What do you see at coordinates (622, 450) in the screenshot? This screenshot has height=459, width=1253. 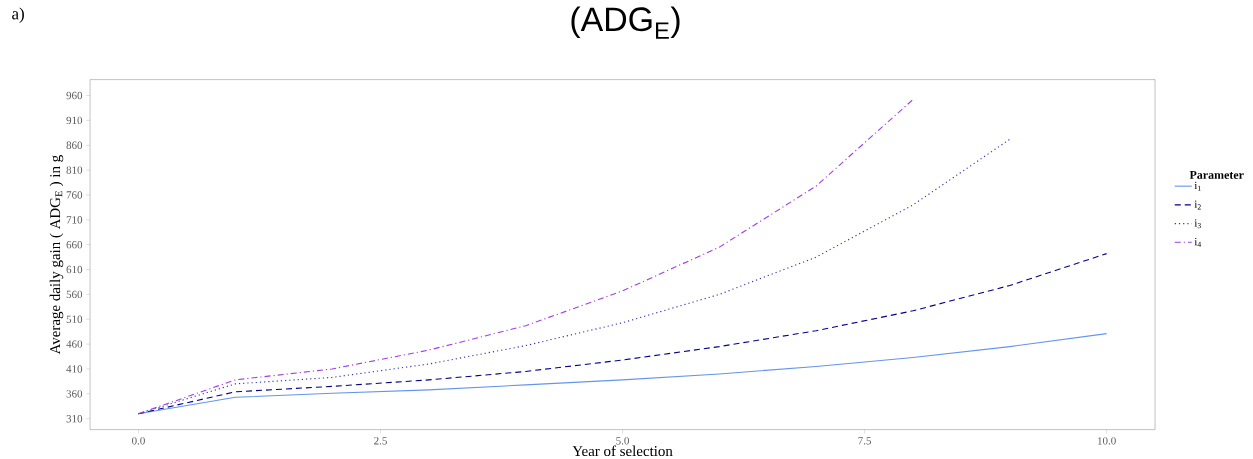 I see `x-axis-title: Year of selection` at bounding box center [622, 450].